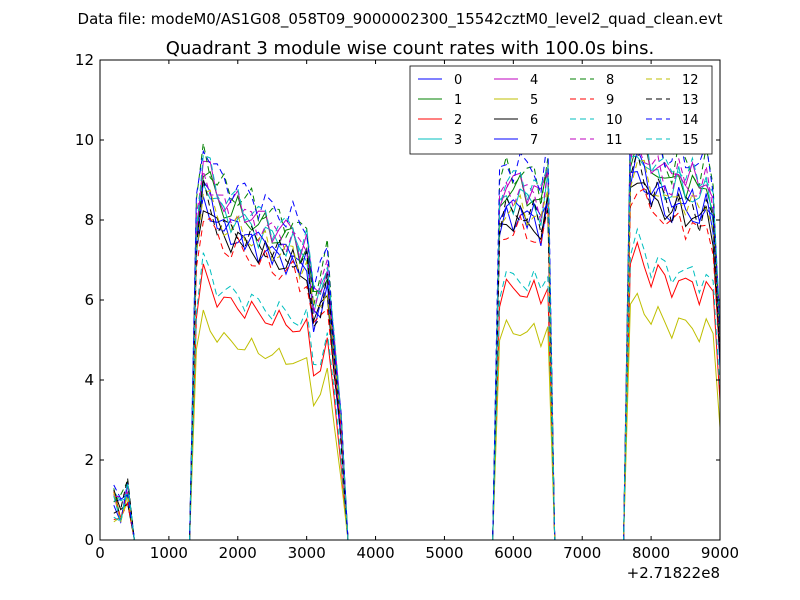  What do you see at coordinates (89, 380) in the screenshot?
I see `y-tick-label: 4` at bounding box center [89, 380].